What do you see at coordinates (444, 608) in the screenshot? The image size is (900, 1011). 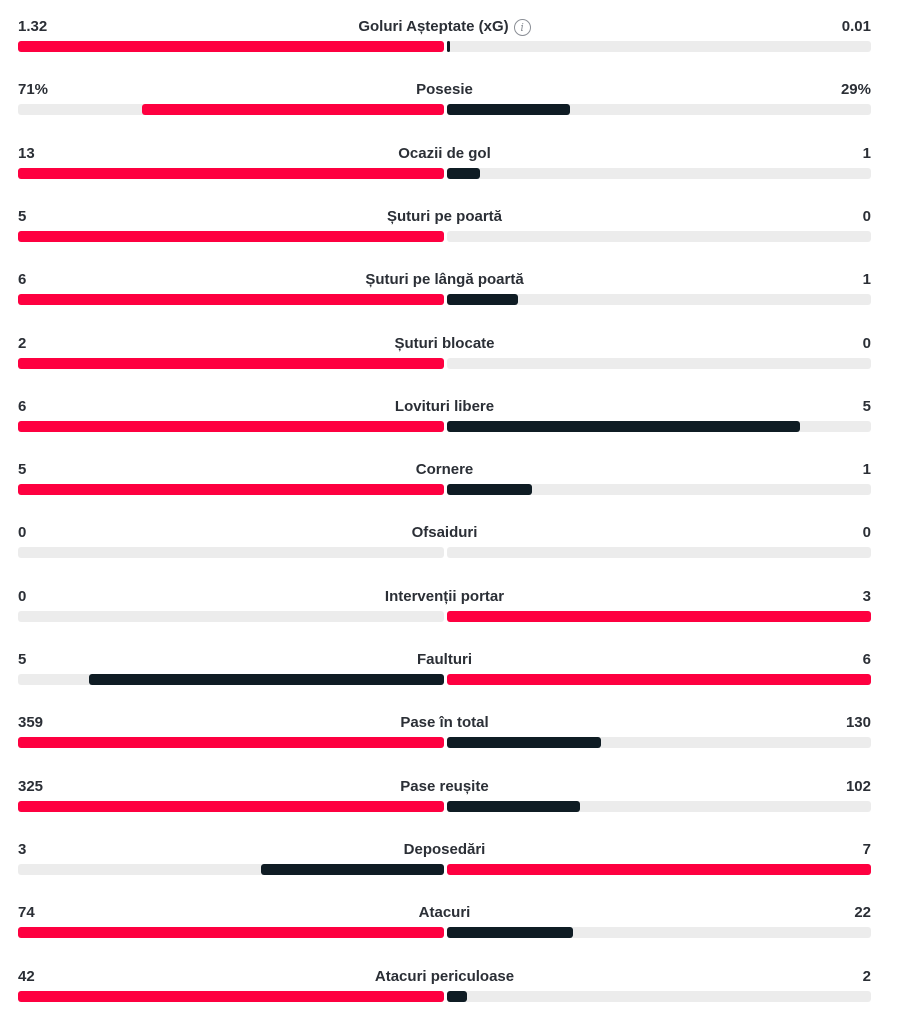 I see `stat-row-9: 0 Intervenții portar 3` at bounding box center [444, 608].